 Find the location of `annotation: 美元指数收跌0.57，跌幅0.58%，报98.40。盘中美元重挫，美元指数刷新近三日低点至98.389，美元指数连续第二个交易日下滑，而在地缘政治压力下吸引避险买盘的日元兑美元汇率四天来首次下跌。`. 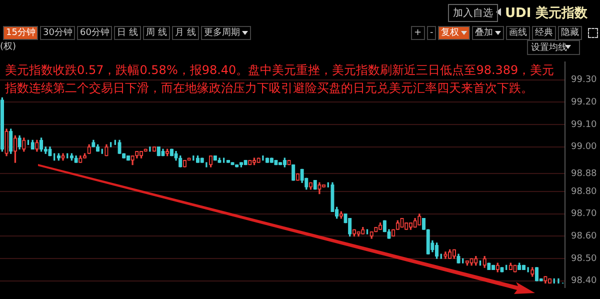

annotation: 美元指数收跌0.57，跌幅0.58%，报98.40。盘中美元重挫，美元指数刷新近三日低点至98.389，美元指数连续第二个交易日下滑，而在地缘政治压力下吸引避险买盘的日元兑美元汇率四天来首次下跌。 is located at coordinates (280, 79).